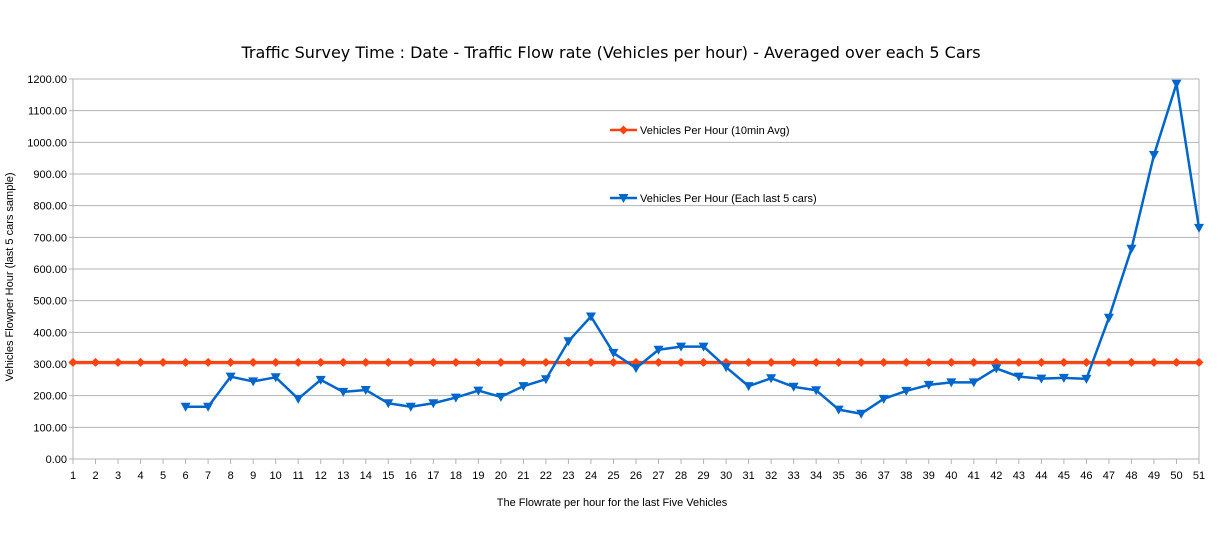  I want to click on legend-entry-avg: Vehicles Per Hour (10min Avg), so click(700, 131).